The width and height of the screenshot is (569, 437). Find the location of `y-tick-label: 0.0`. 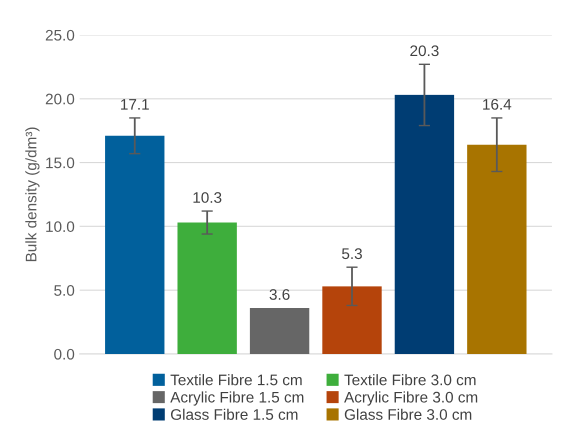

y-tick-label: 0.0 is located at coordinates (64, 354).